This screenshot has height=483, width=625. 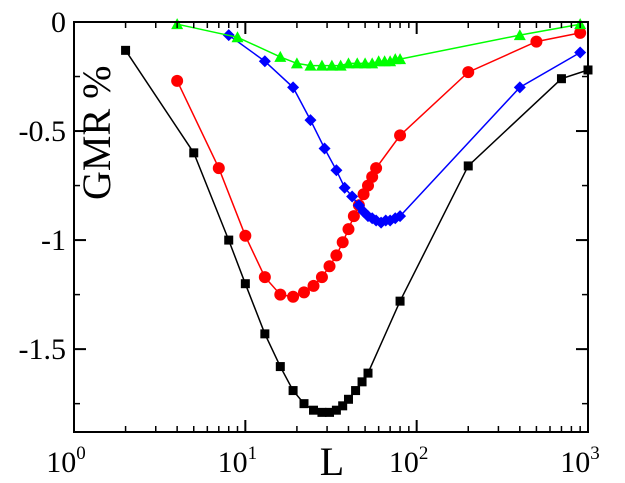 What do you see at coordinates (43, 131) in the screenshot?
I see `y-tick-label: -0.5` at bounding box center [43, 131].